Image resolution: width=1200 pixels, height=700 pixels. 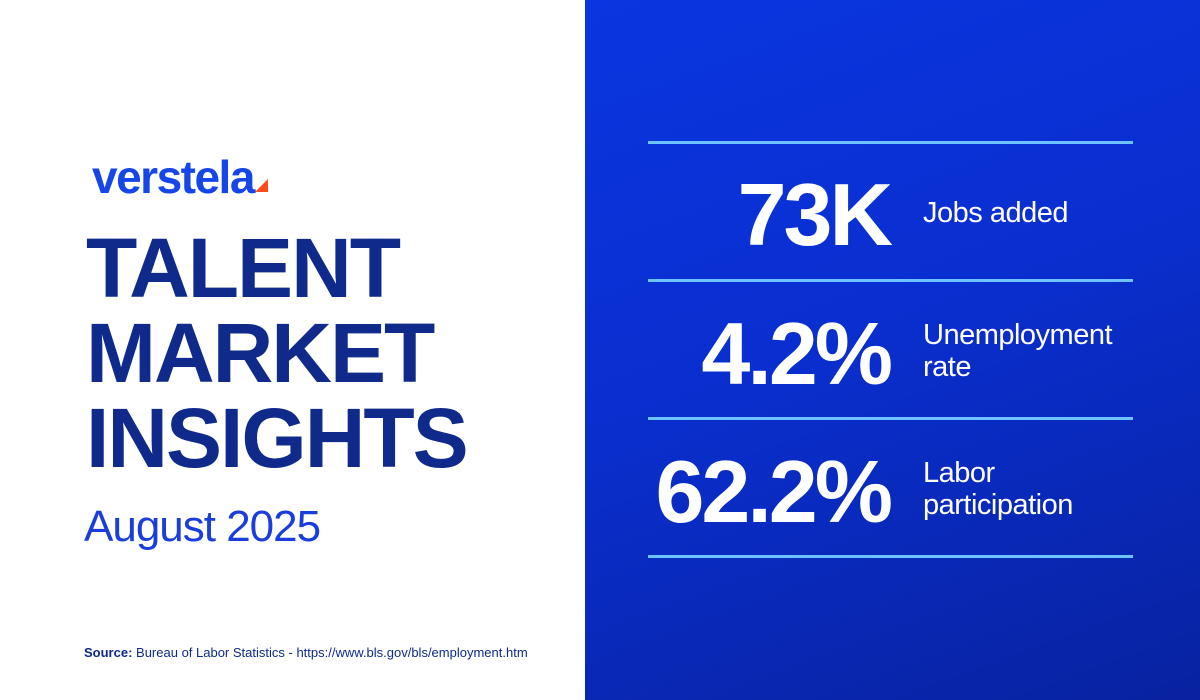 I want to click on verstela-logo: verstela, so click(x=180, y=175).